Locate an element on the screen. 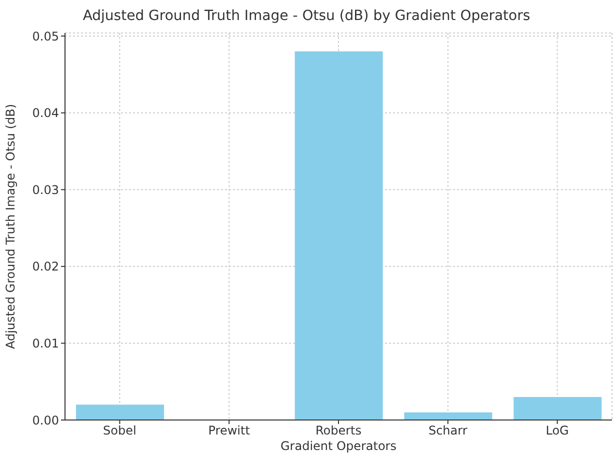  y-tick-label: 0.01 is located at coordinates (45, 343).